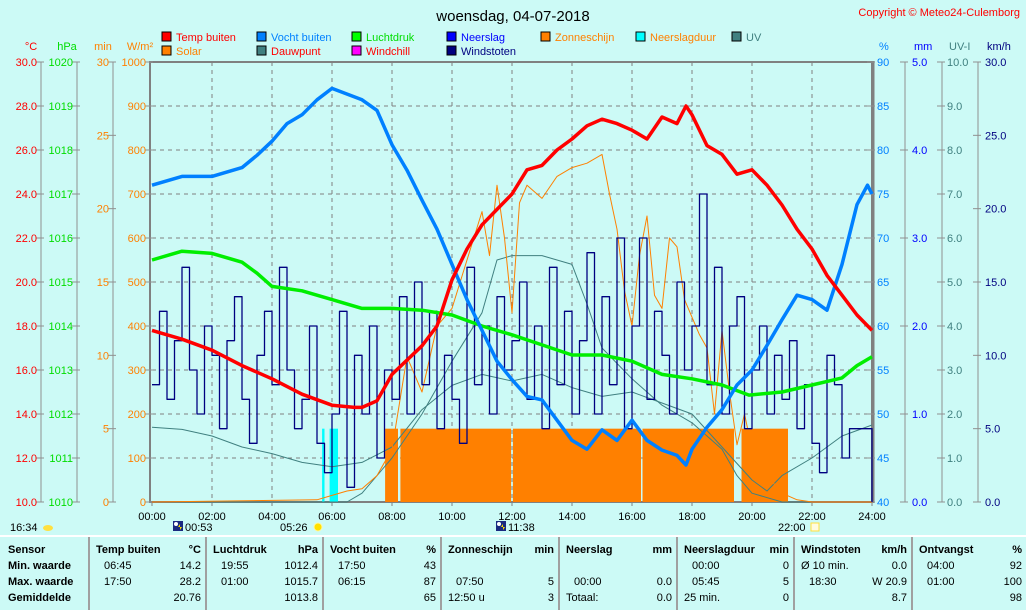 The height and width of the screenshot is (610, 1026). Describe the element at coordinates (103, 63) in the screenshot. I see `y-tick-label-min: 30` at that location.